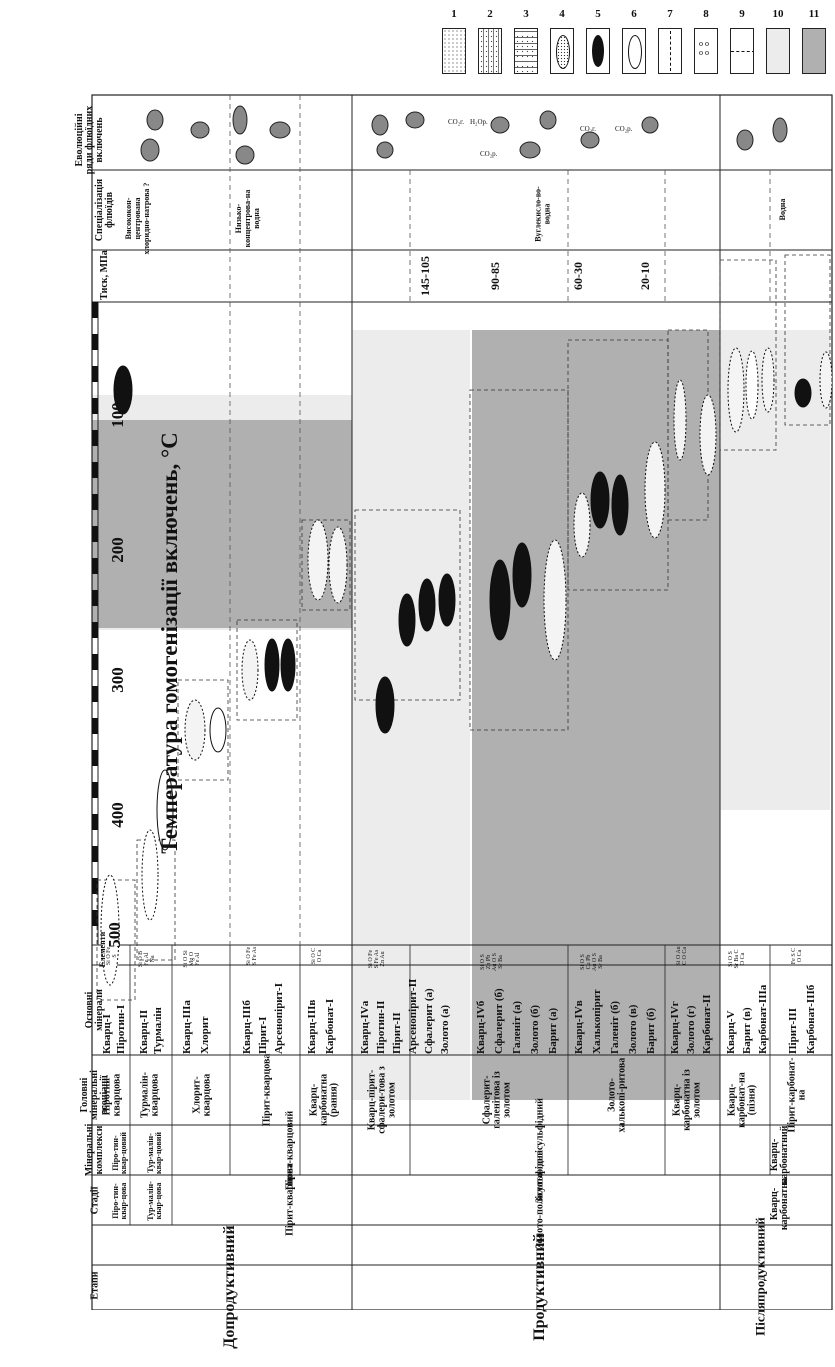 This screenshot has height=1367, width=835. Describe the element at coordinates (192, 959) in the screenshot. I see `element-list: Si O Si Mg O Fe Al` at that location.